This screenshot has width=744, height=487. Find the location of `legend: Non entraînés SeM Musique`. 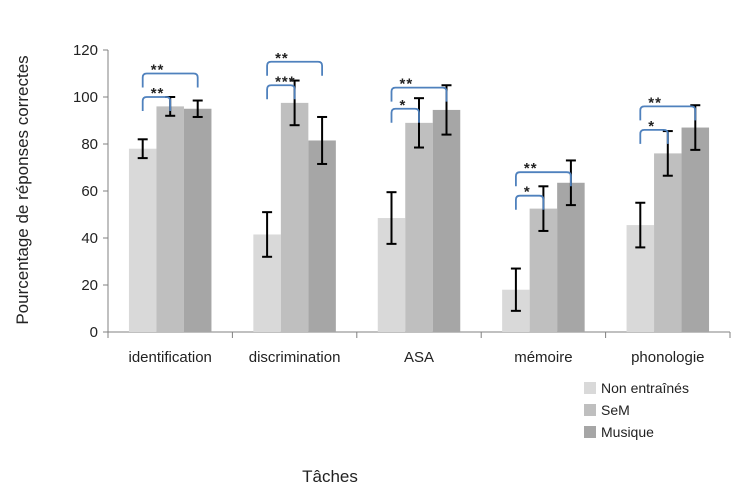

legend: Non entraînés SeM Musique is located at coordinates (636, 410).